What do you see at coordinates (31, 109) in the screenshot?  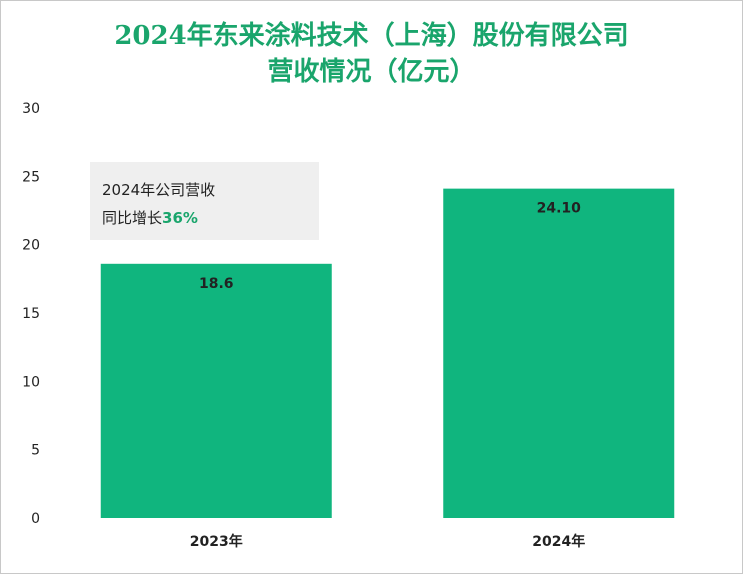 I see `y-tick-label: 30` at bounding box center [31, 109].